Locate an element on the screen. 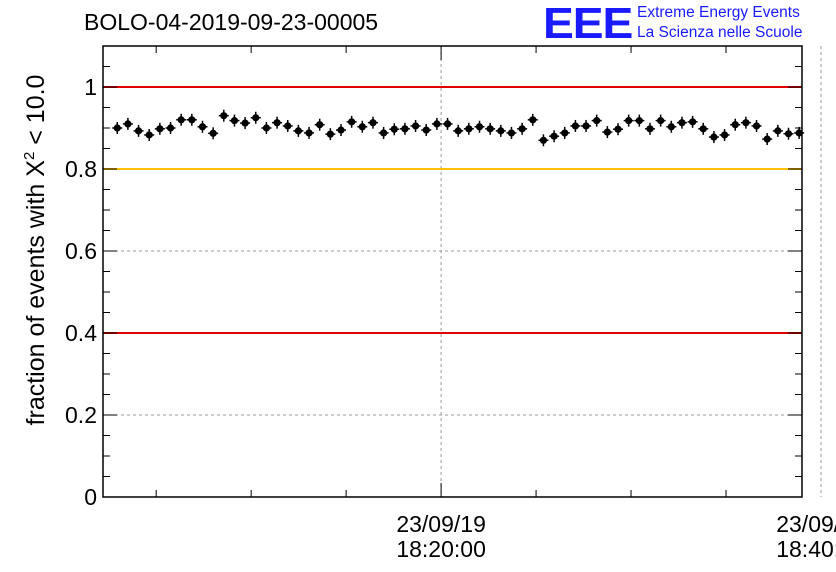 The height and width of the screenshot is (572, 836). y-axis-label-condition: < 10.0 is located at coordinates (36, 113).